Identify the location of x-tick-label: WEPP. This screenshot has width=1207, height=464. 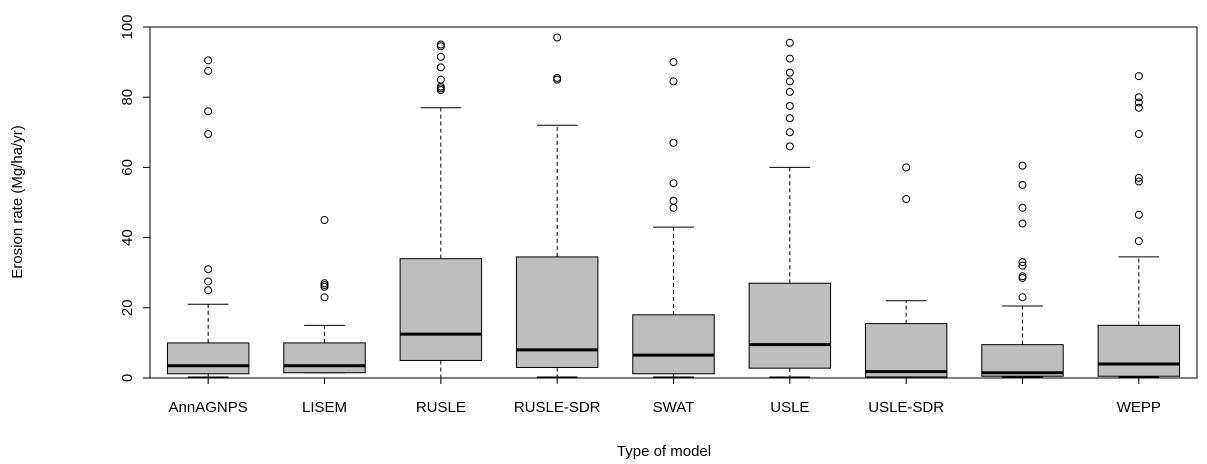
(1139, 407).